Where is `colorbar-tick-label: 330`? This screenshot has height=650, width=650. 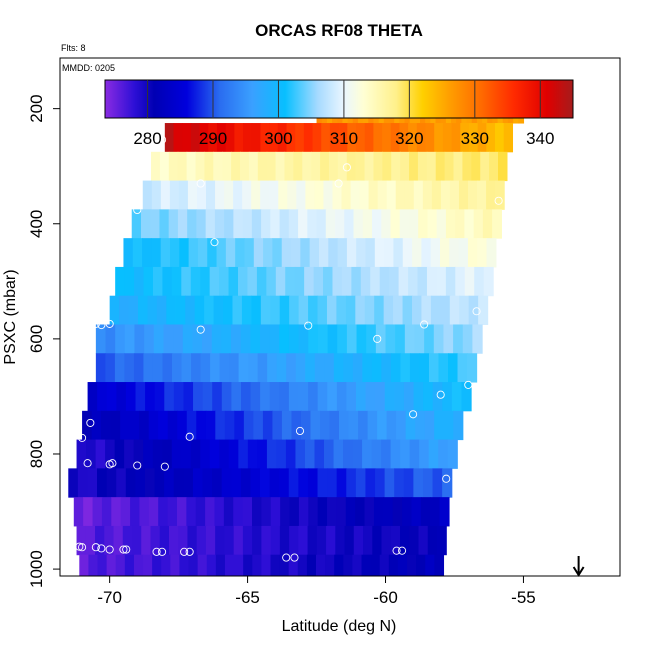
colorbar-tick-label: 330 is located at coordinates (475, 138).